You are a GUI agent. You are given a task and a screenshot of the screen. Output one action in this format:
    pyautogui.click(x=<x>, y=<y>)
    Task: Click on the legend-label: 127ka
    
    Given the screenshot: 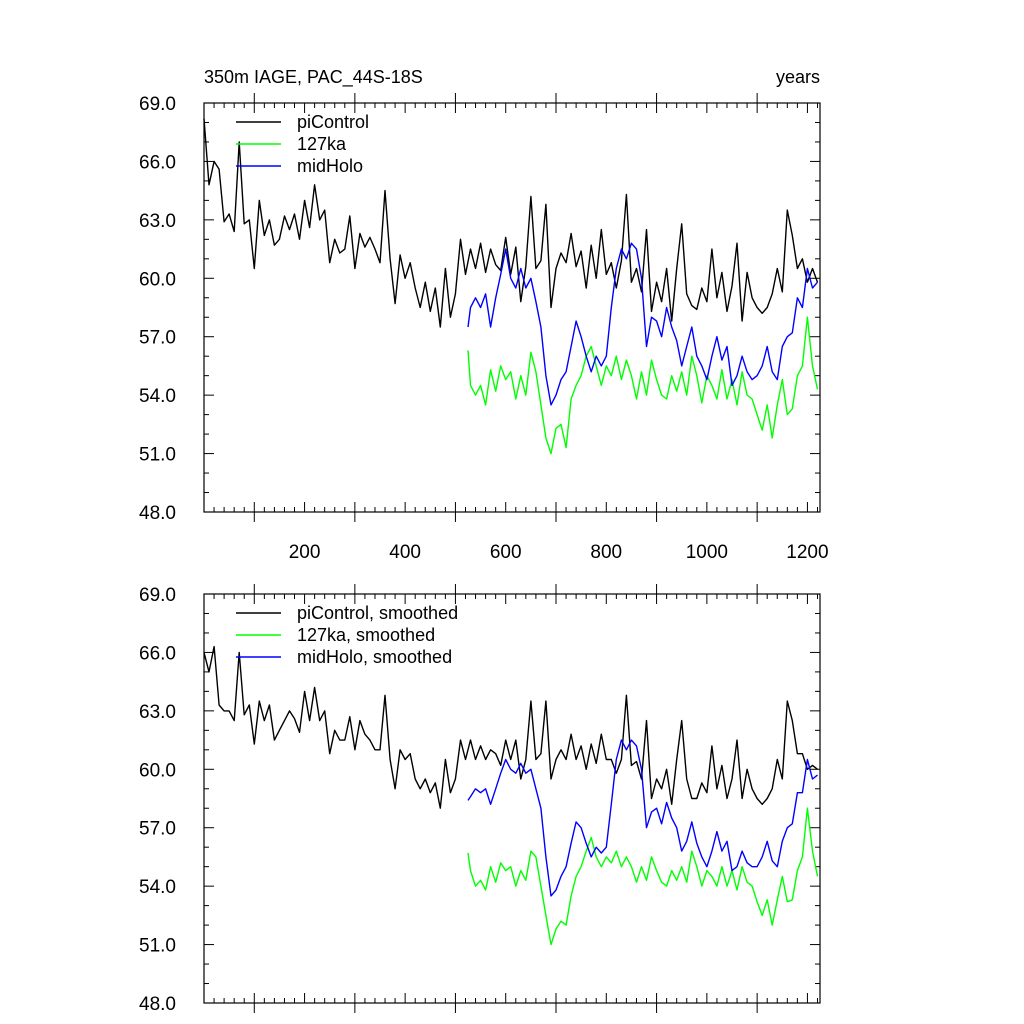 What is the action you would take?
    pyautogui.click(x=322, y=144)
    